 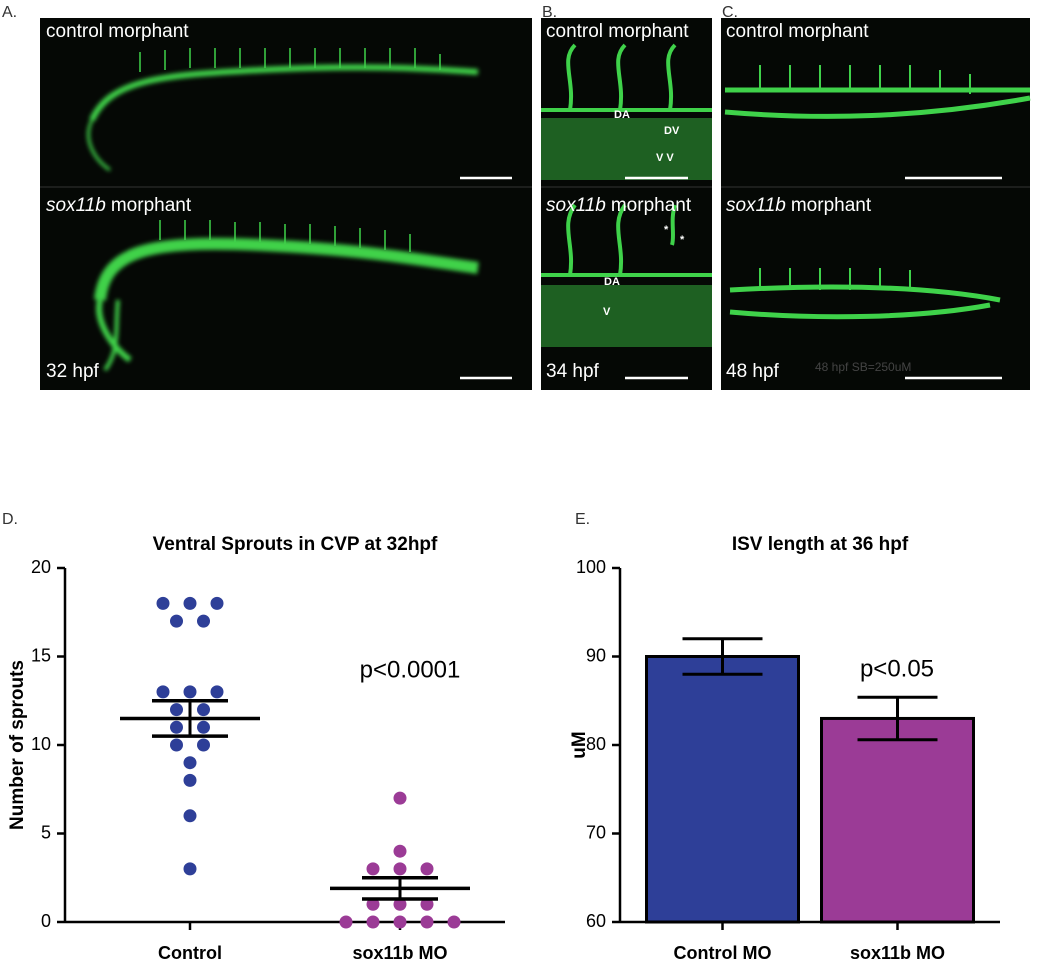 I want to click on chart-title: Ventral Sprouts in CVP at 32hpf, so click(x=295, y=544).